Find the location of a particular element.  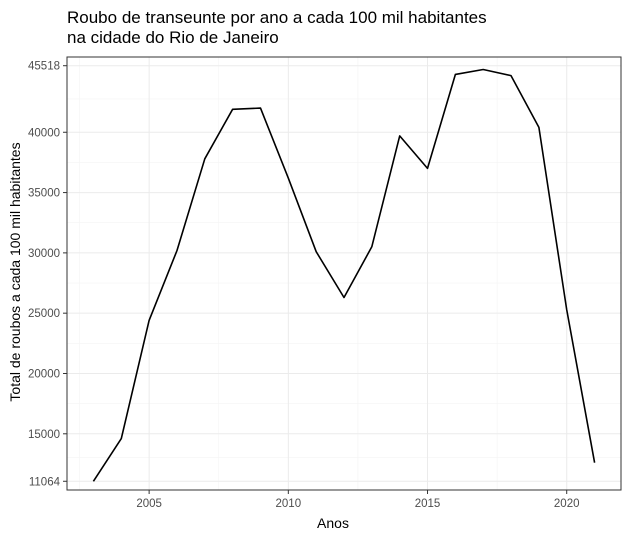

x-tick-label: 2005 is located at coordinates (149, 504).